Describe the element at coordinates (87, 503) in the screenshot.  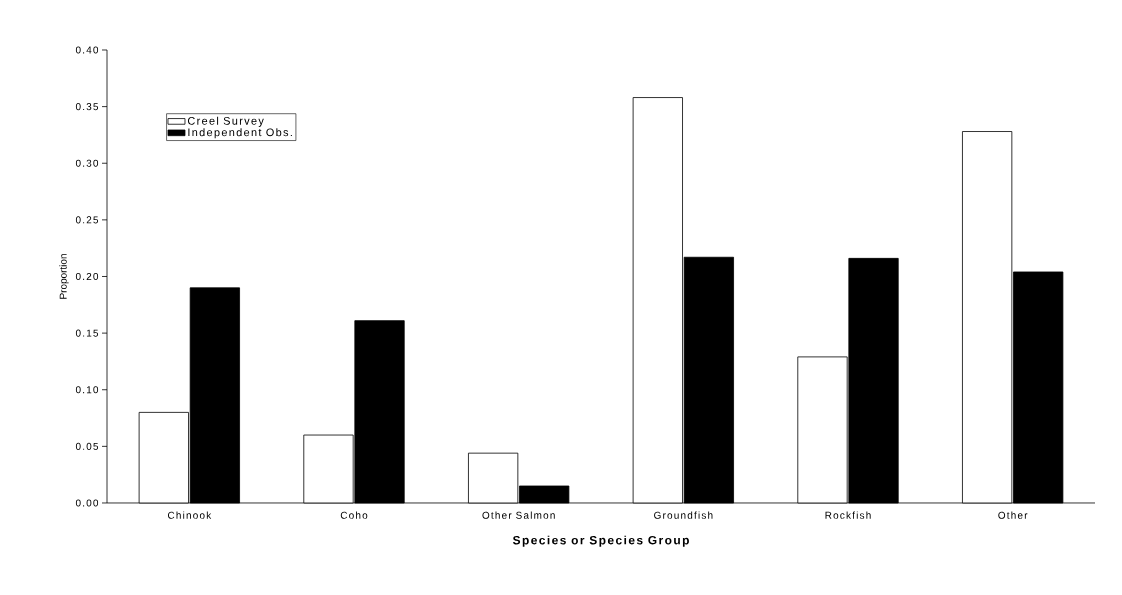
I see `y-tick-label: 0.00` at that location.